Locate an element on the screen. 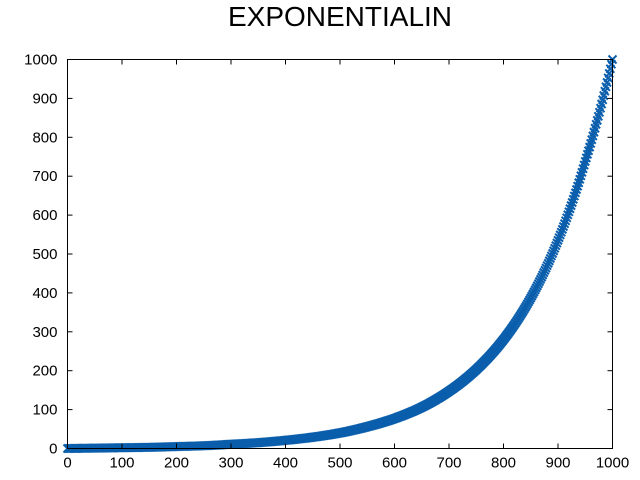  x-tick-label: 400 is located at coordinates (285, 463).